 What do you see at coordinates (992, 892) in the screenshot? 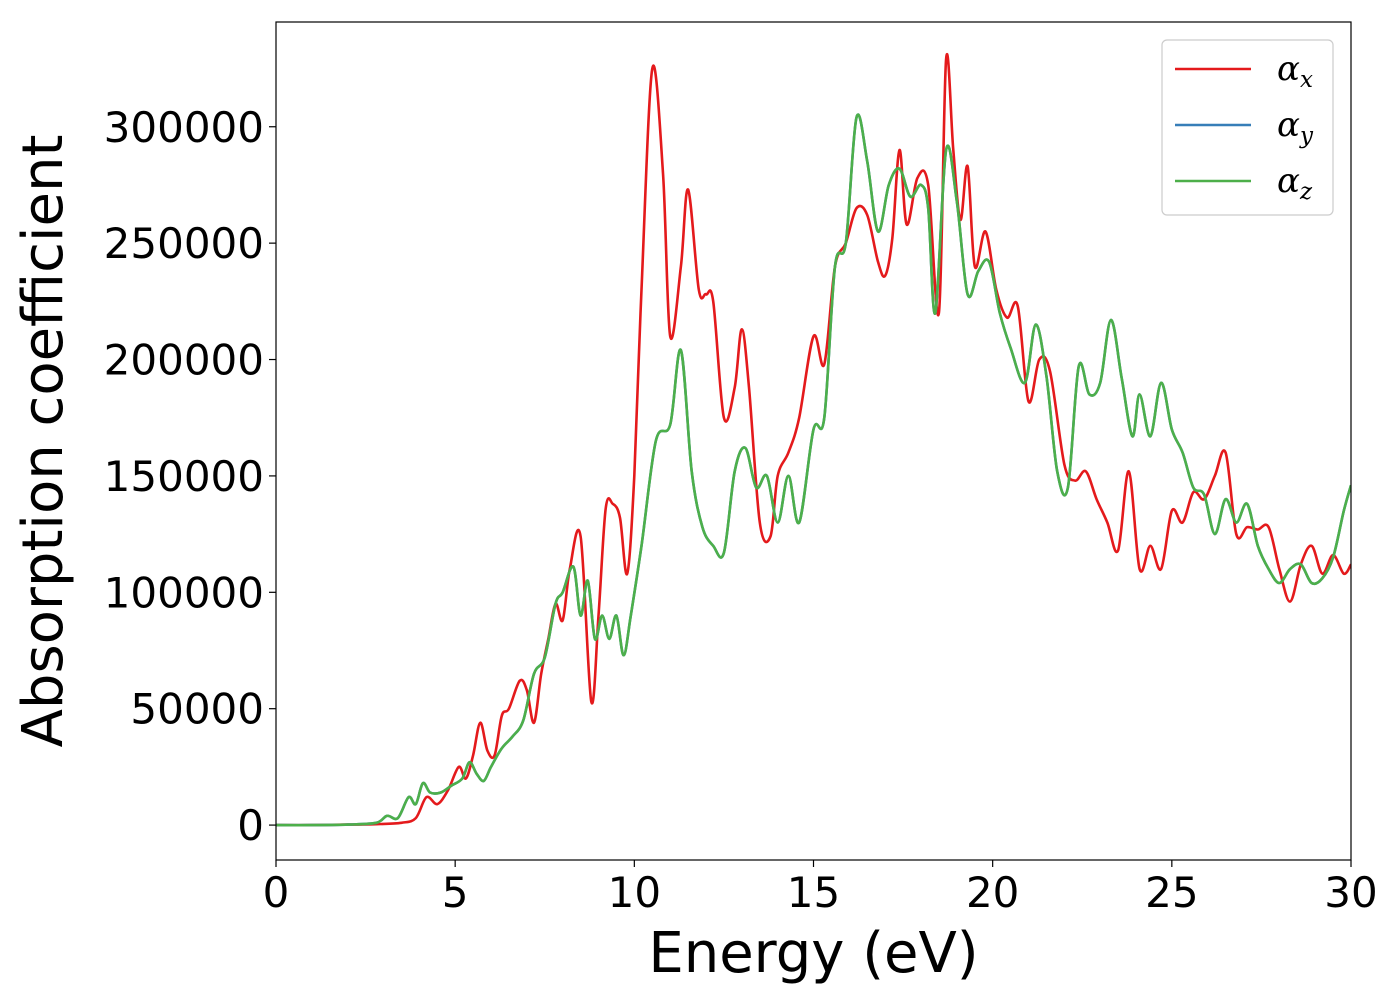
I see `x-tick-label: 20` at bounding box center [992, 892].